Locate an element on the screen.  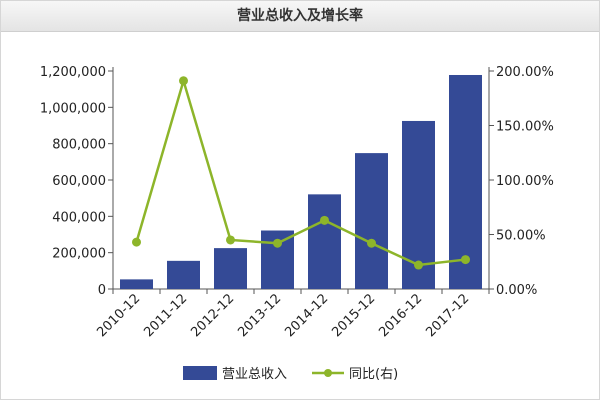
legend: 营业总收入 同比(右) is located at coordinates (290, 374).